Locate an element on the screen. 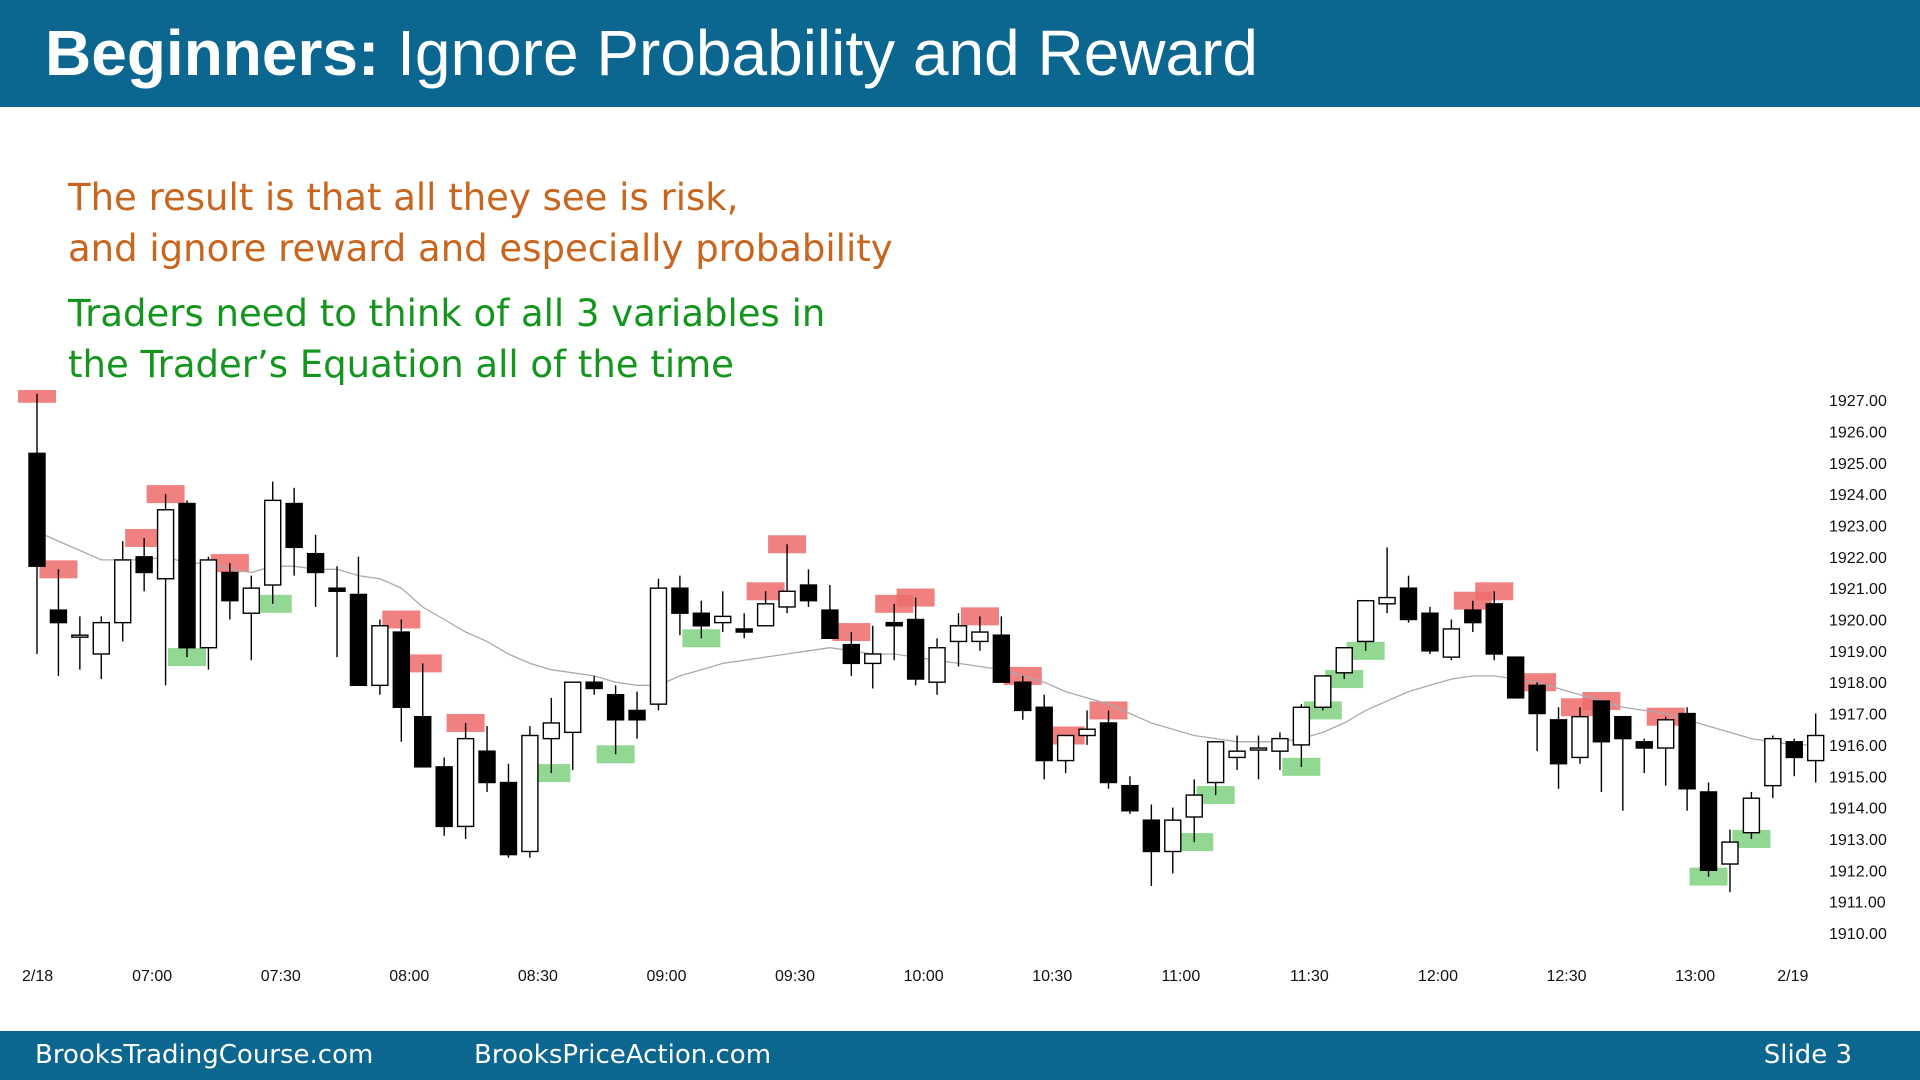  slide-number: Slide 3 is located at coordinates (1807, 1055).